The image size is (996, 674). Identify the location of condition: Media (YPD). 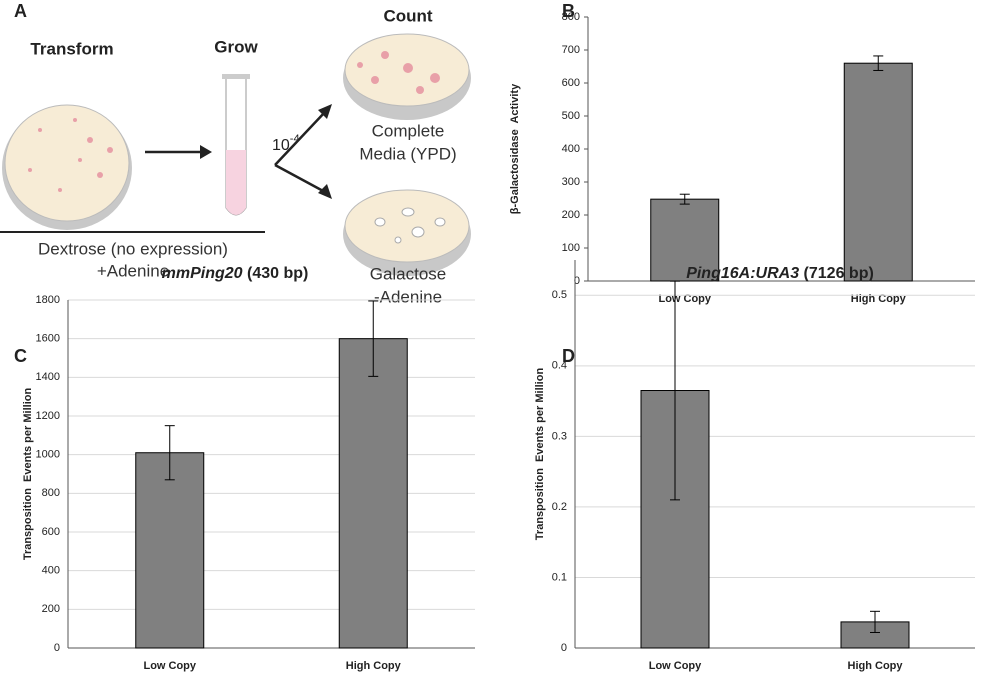
(407, 153).